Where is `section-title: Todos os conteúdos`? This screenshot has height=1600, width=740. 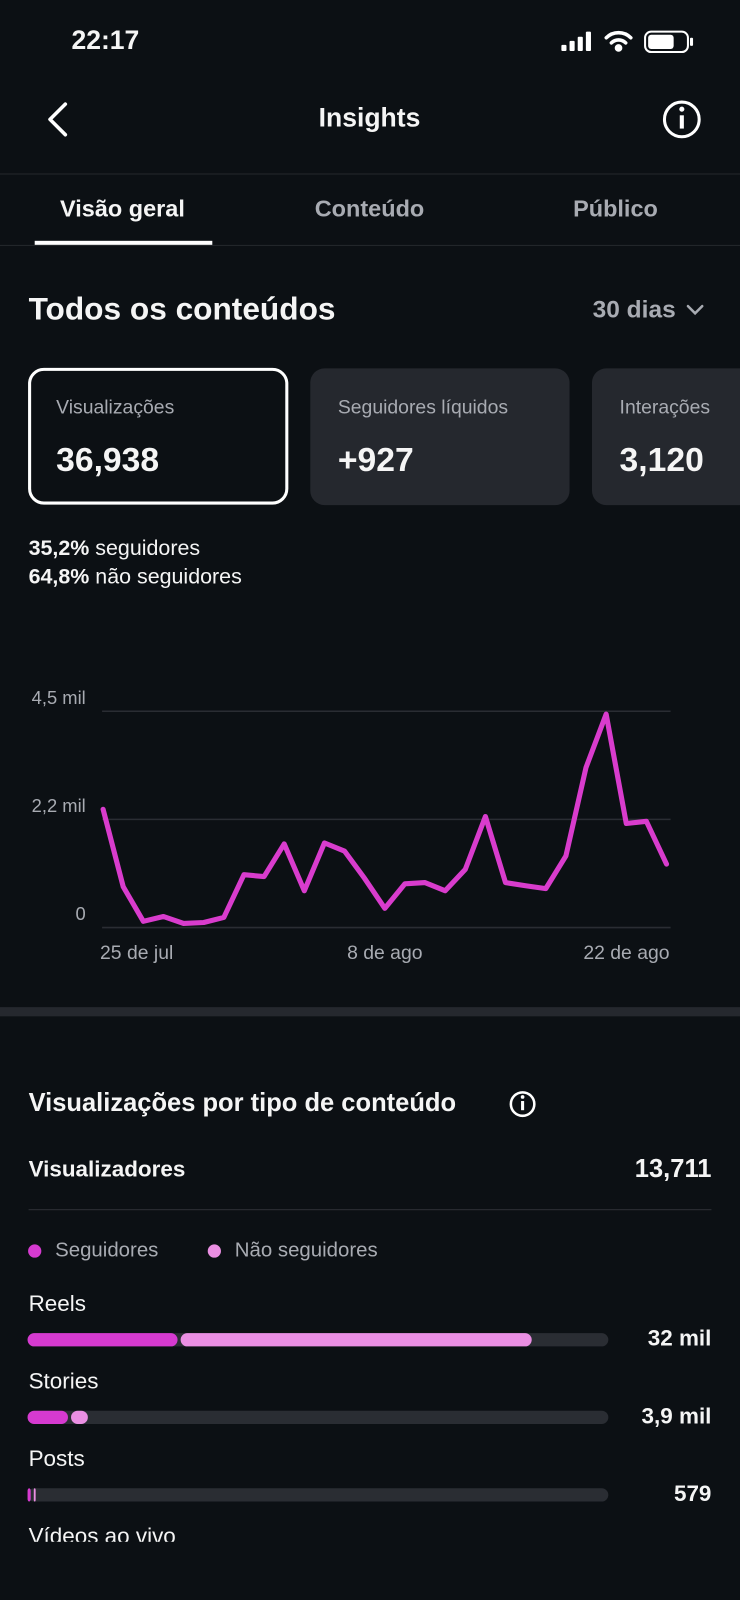
section-title: Todos os conteúdos is located at coordinates (182, 309).